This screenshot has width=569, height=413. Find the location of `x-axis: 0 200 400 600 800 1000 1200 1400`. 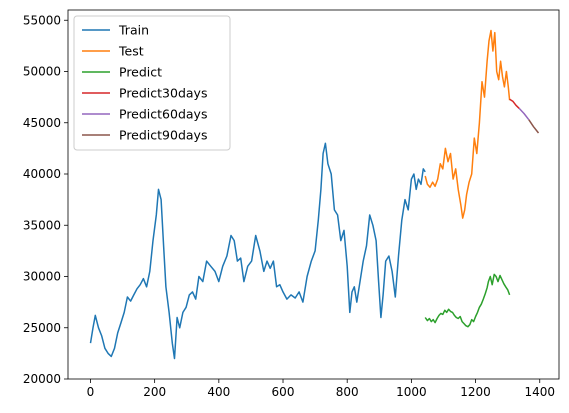

x-axis: 0 200 400 600 800 1000 1200 1400 is located at coordinates (321, 389).